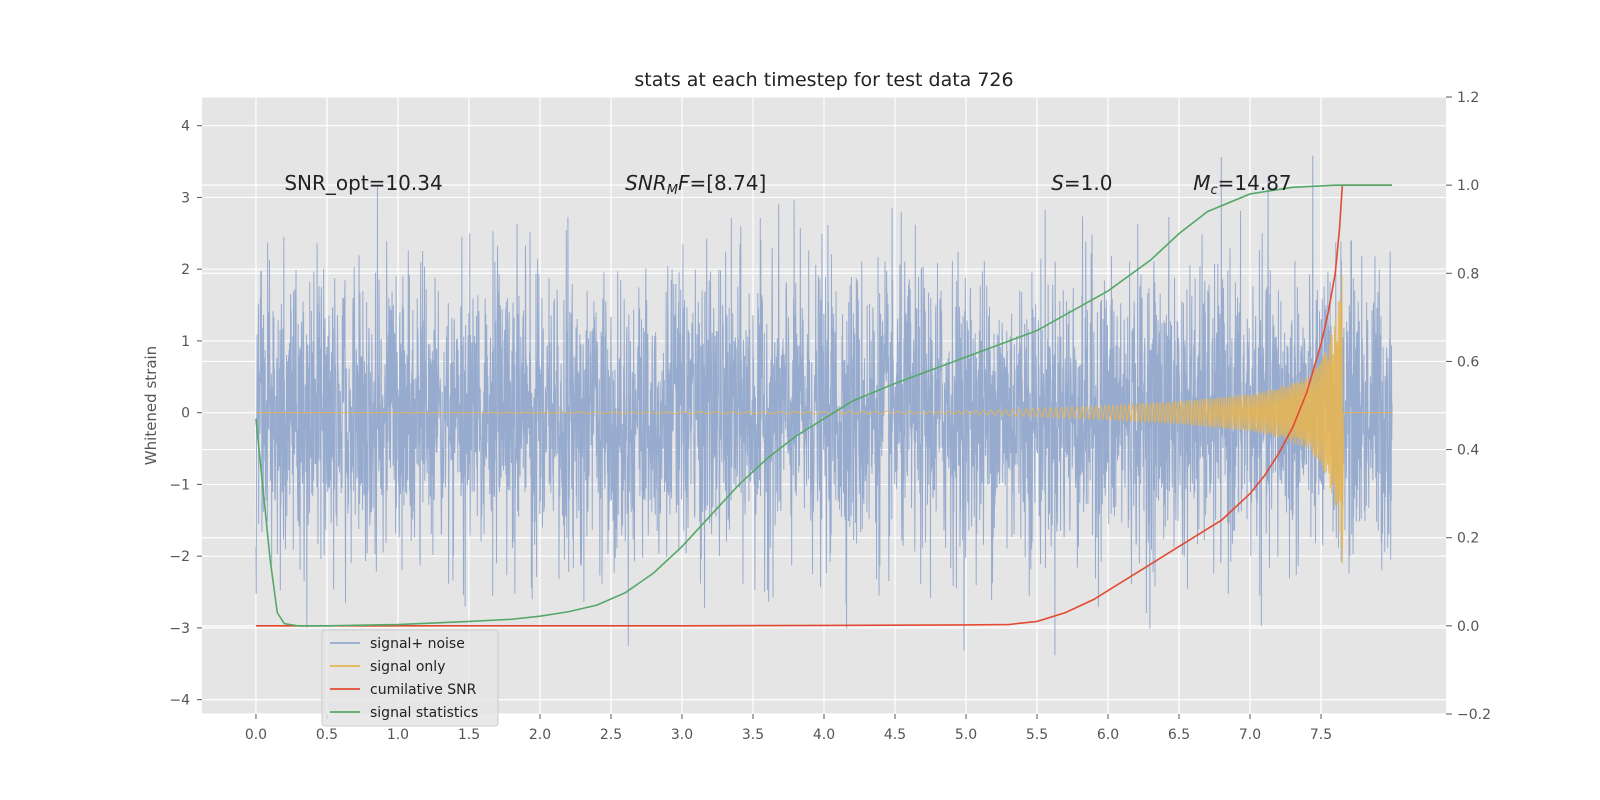  Describe the element at coordinates (1468, 539) in the screenshot. I see `y2-tick-label: 0.2` at that location.